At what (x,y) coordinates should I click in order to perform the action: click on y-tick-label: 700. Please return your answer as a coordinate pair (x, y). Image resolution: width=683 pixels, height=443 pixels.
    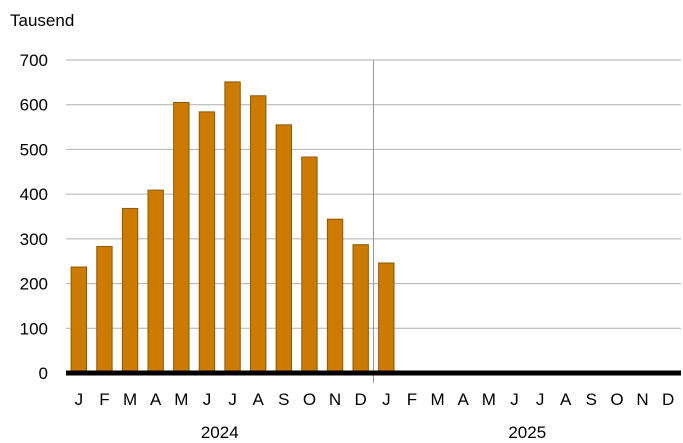
    Looking at the image, I should click on (34, 60).